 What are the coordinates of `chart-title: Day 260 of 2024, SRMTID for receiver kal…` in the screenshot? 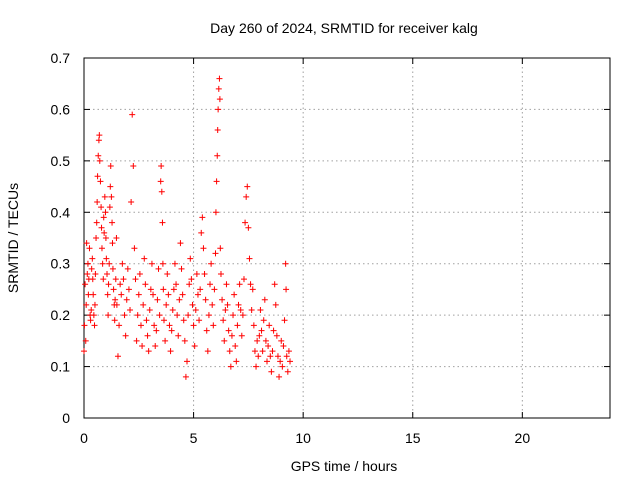 It's located at (344, 28).